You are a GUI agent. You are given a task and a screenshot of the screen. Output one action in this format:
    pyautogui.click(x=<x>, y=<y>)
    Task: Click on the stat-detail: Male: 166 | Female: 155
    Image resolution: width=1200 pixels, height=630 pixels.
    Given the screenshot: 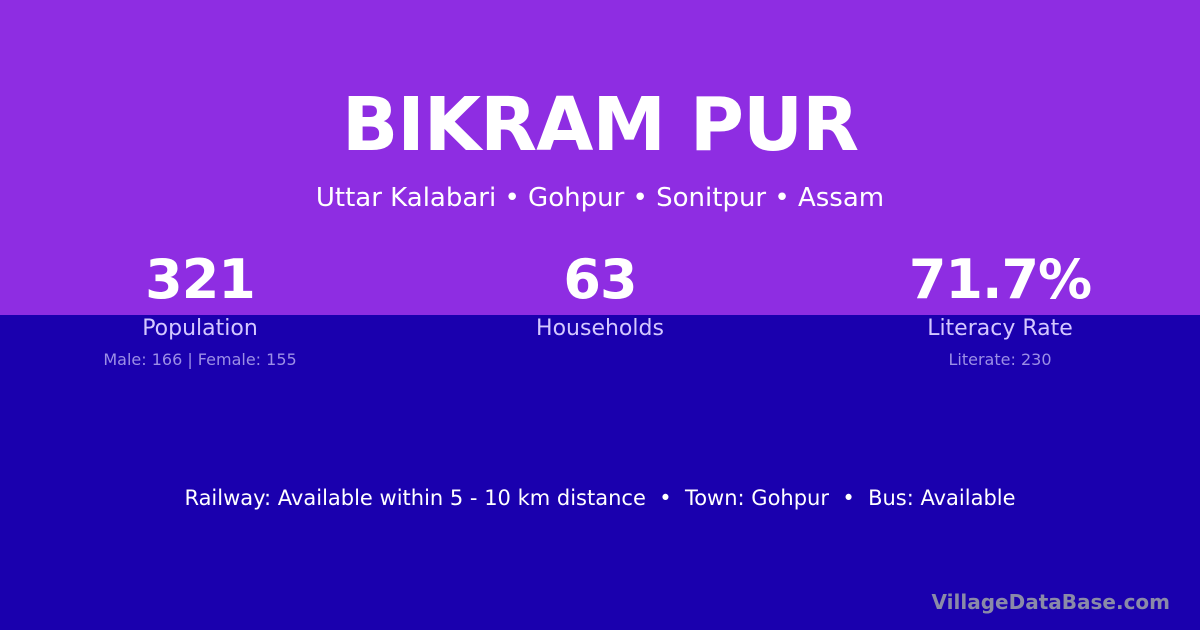 What is the action you would take?
    pyautogui.click(x=200, y=359)
    